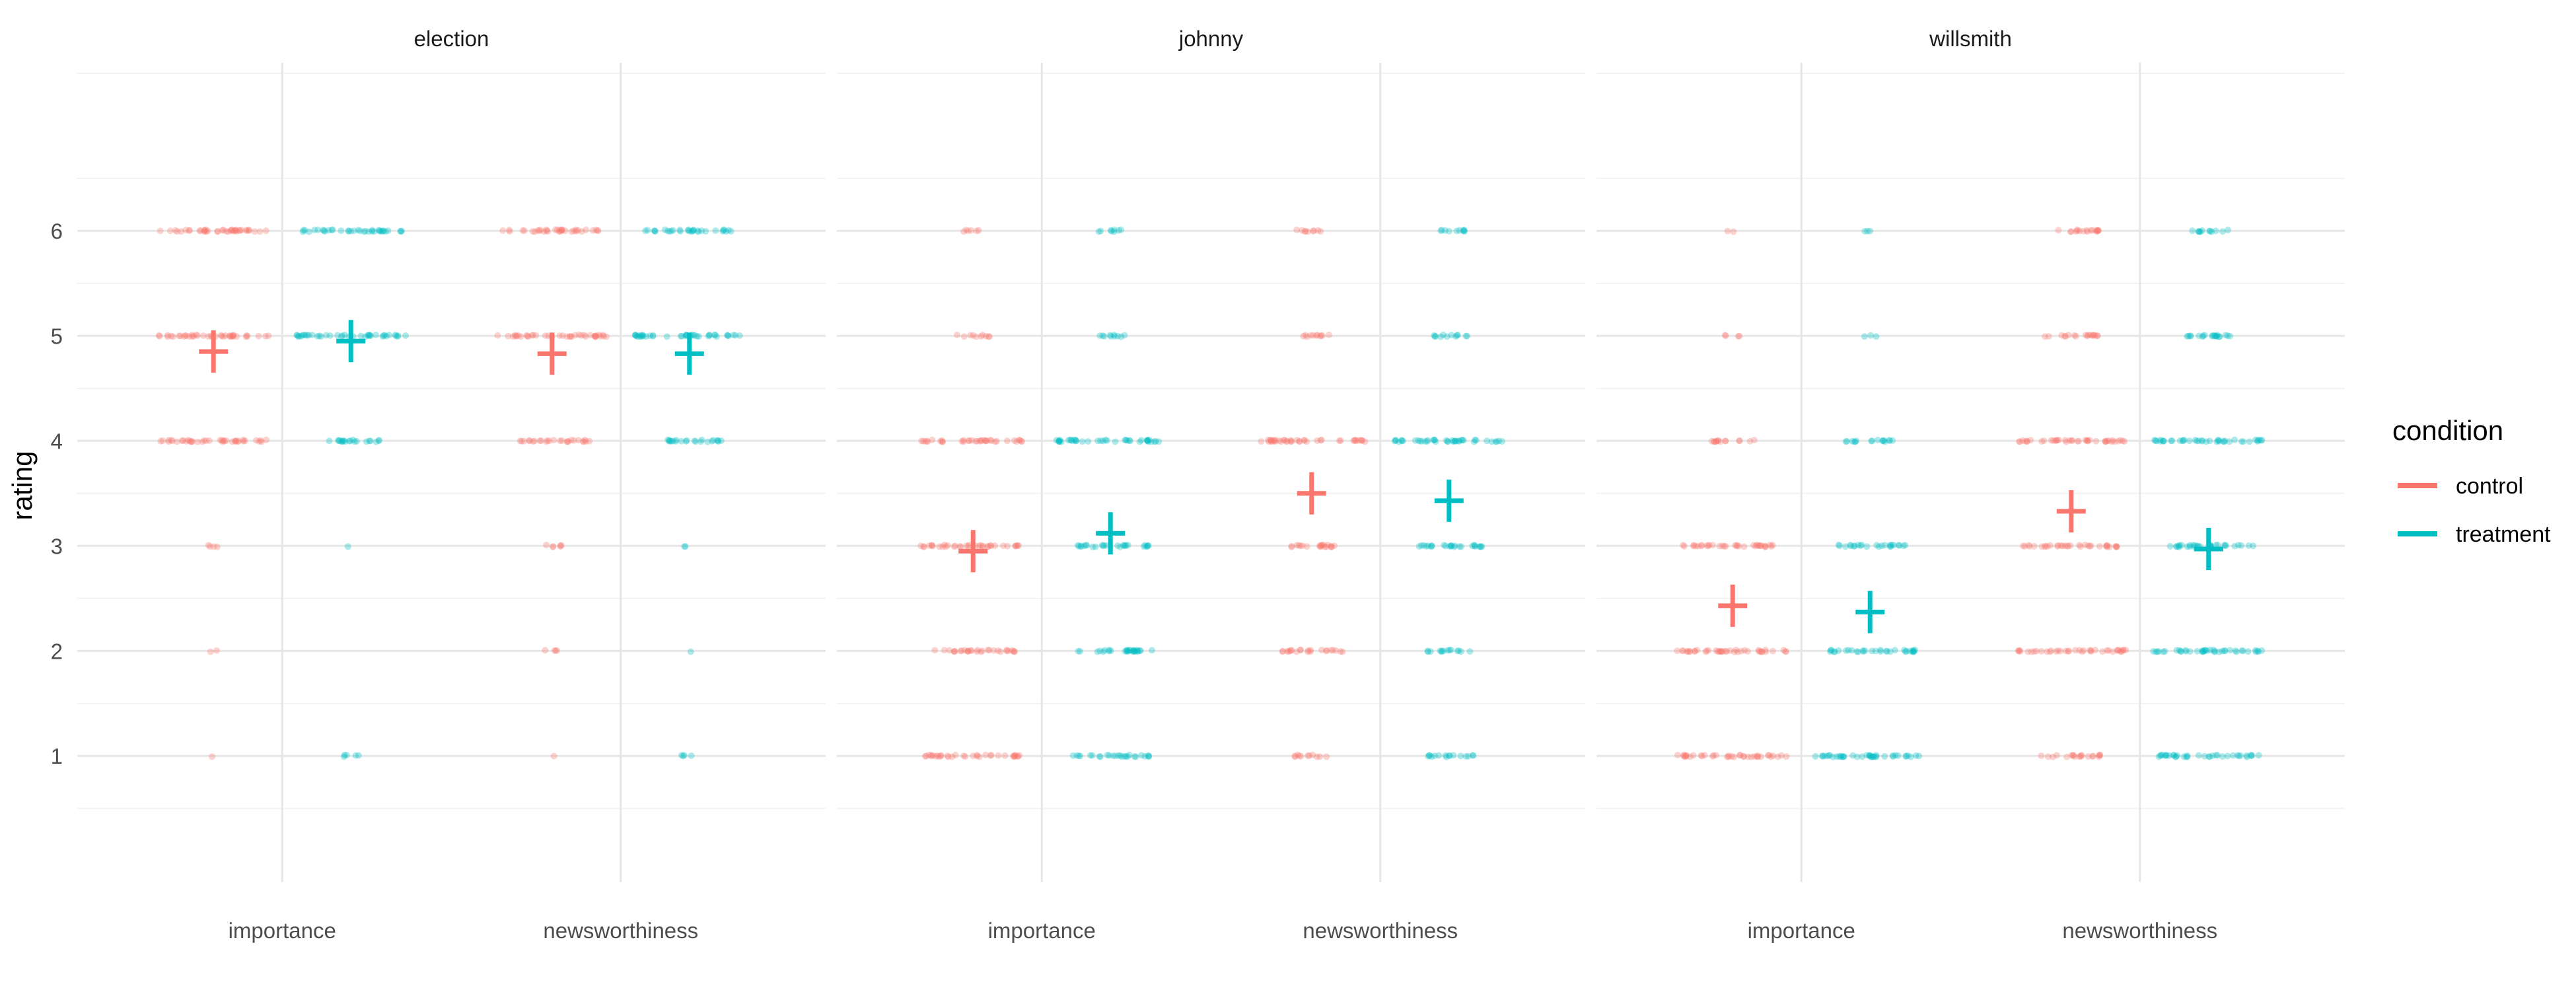  What do you see at coordinates (1733, 605) in the screenshot?
I see `mean-cross` at bounding box center [1733, 605].